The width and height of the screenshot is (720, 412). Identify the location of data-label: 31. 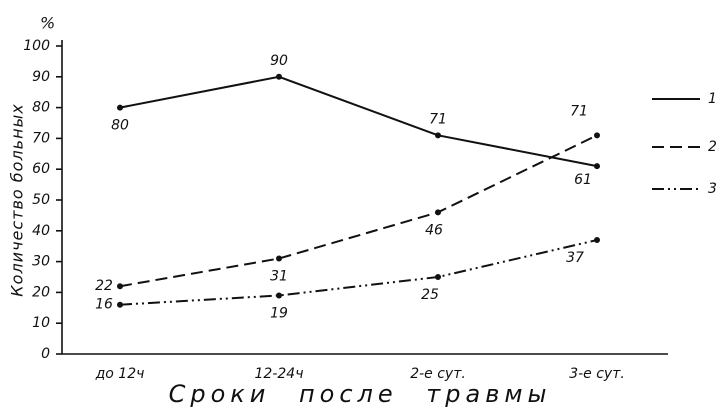
(279, 277).